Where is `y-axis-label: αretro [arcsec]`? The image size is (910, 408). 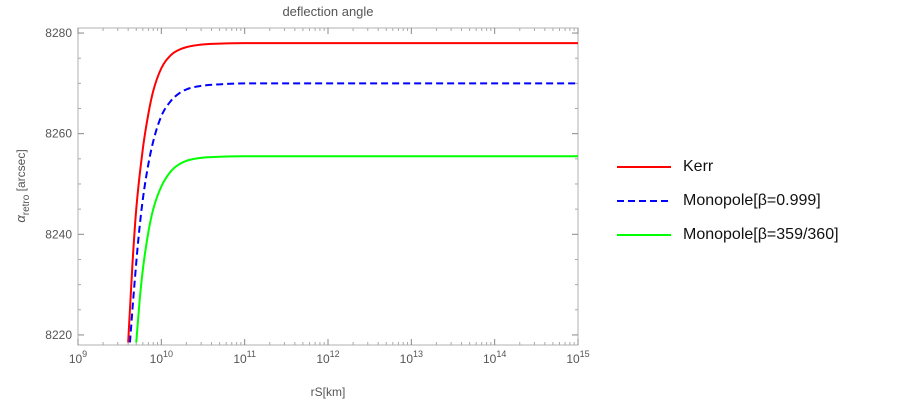 y-axis-label: αretro [arcsec] is located at coordinates (22, 185).